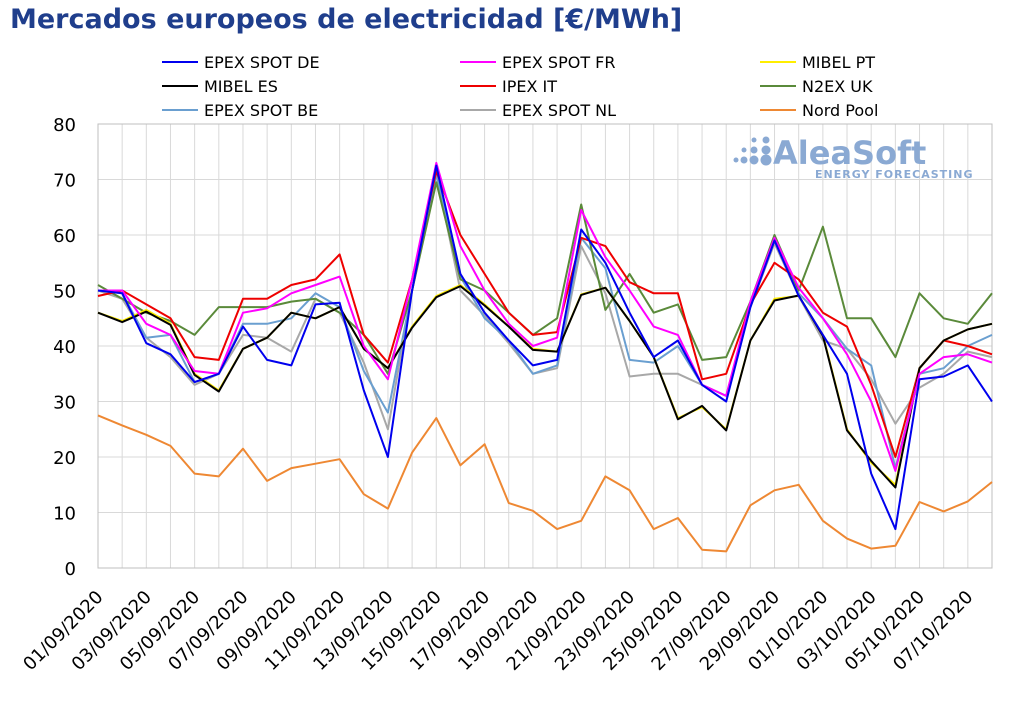 The width and height of the screenshot is (1024, 714). Describe the element at coordinates (241, 86) in the screenshot. I see `legend-label: MIBEL ES` at that location.